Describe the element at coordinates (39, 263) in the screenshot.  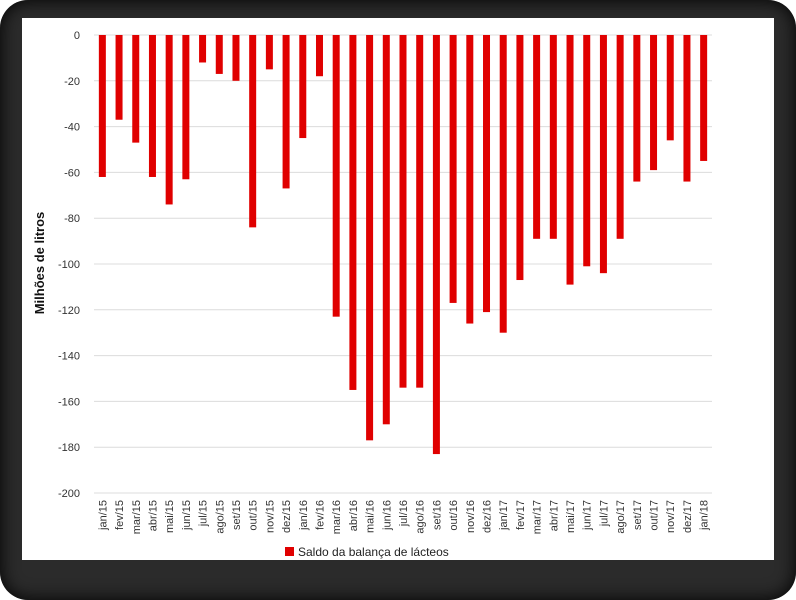
I see `y-axis-label: Milhões de litros` at that location.